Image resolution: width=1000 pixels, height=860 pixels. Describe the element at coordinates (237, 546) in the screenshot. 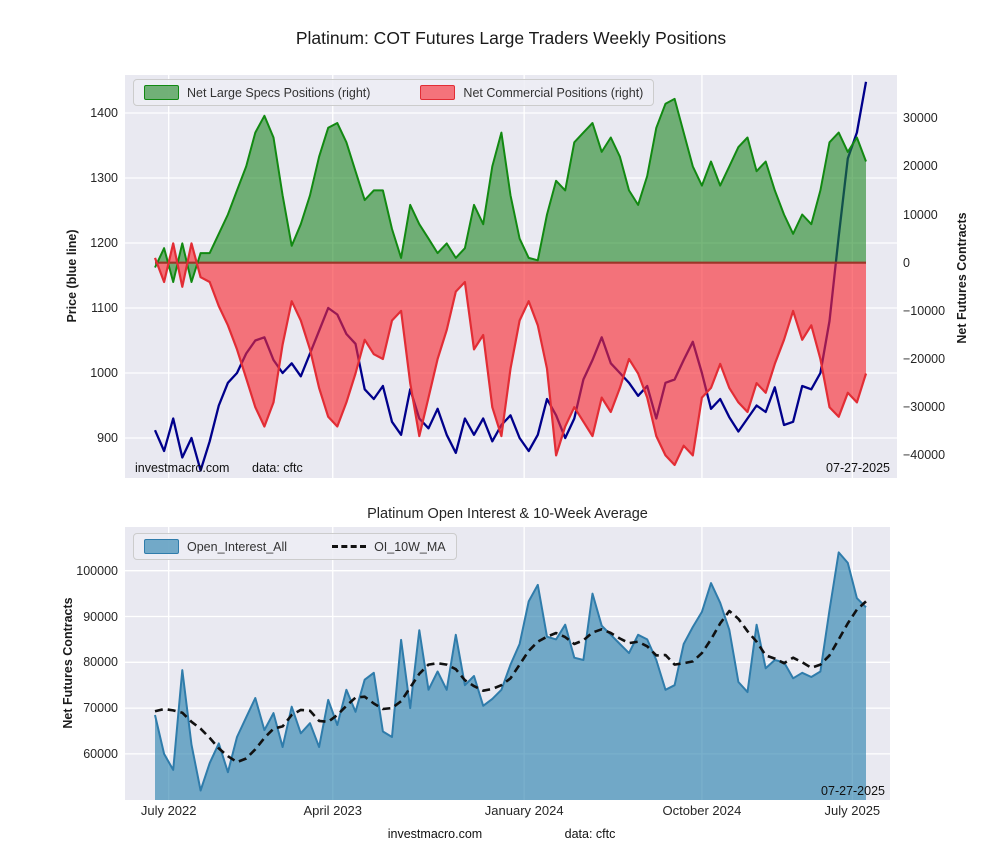

I see `legend-label: Open_Interest_All` at that location.